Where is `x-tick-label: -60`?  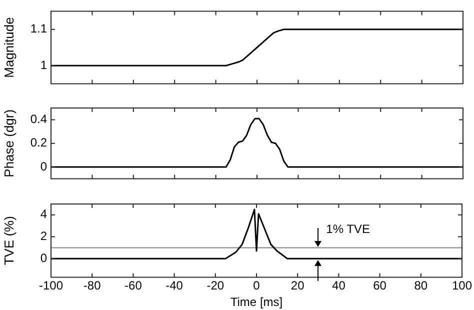 x-tick-label: -60 is located at coordinates (133, 285).